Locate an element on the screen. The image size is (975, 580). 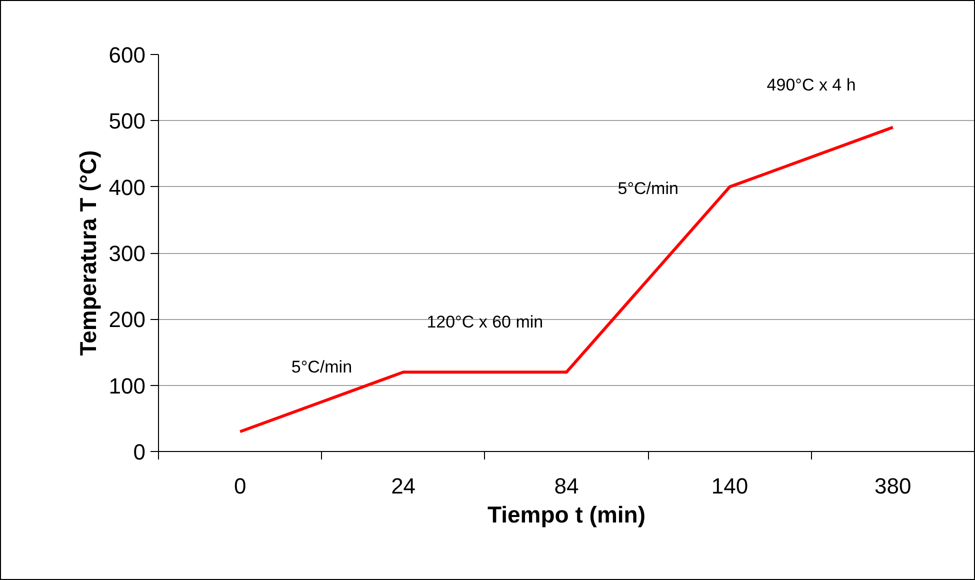
y-tick-label: 500 is located at coordinates (127, 121).